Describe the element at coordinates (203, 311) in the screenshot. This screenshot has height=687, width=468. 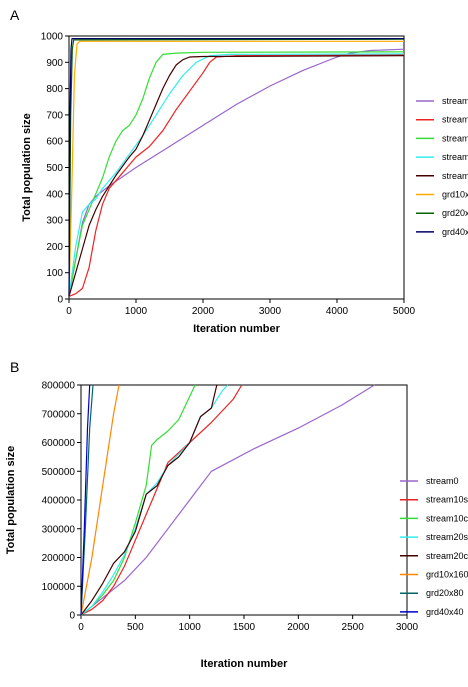
I see `panel-a-x-tick-label: 2000` at that location.